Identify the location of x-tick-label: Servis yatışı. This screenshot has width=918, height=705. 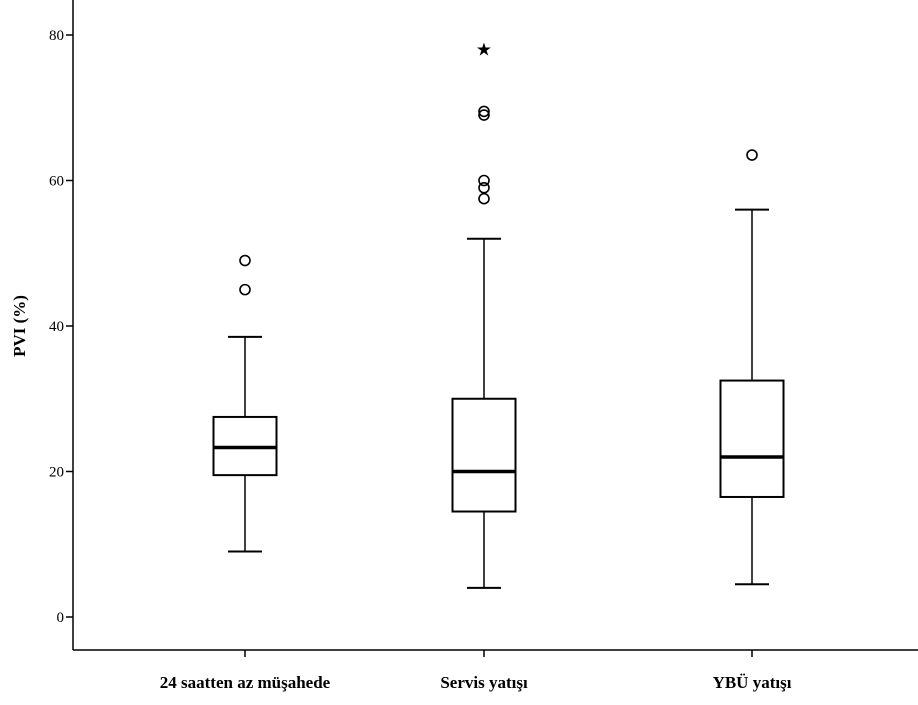
(484, 682).